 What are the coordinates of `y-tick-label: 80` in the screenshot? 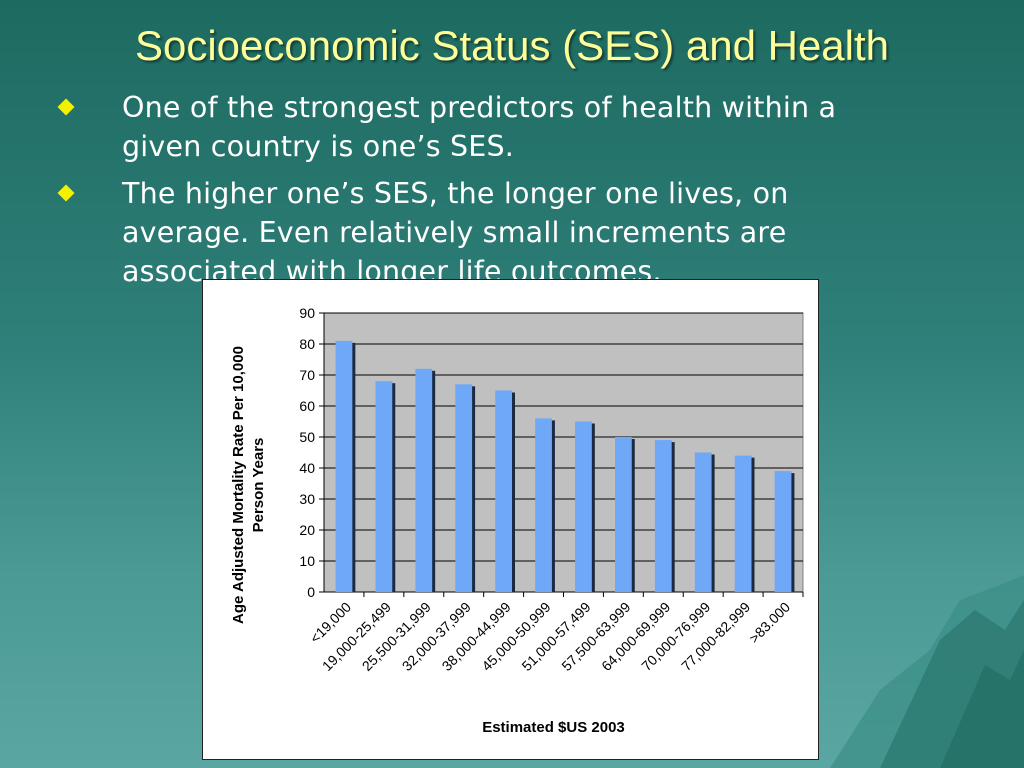 It's located at (307, 344).